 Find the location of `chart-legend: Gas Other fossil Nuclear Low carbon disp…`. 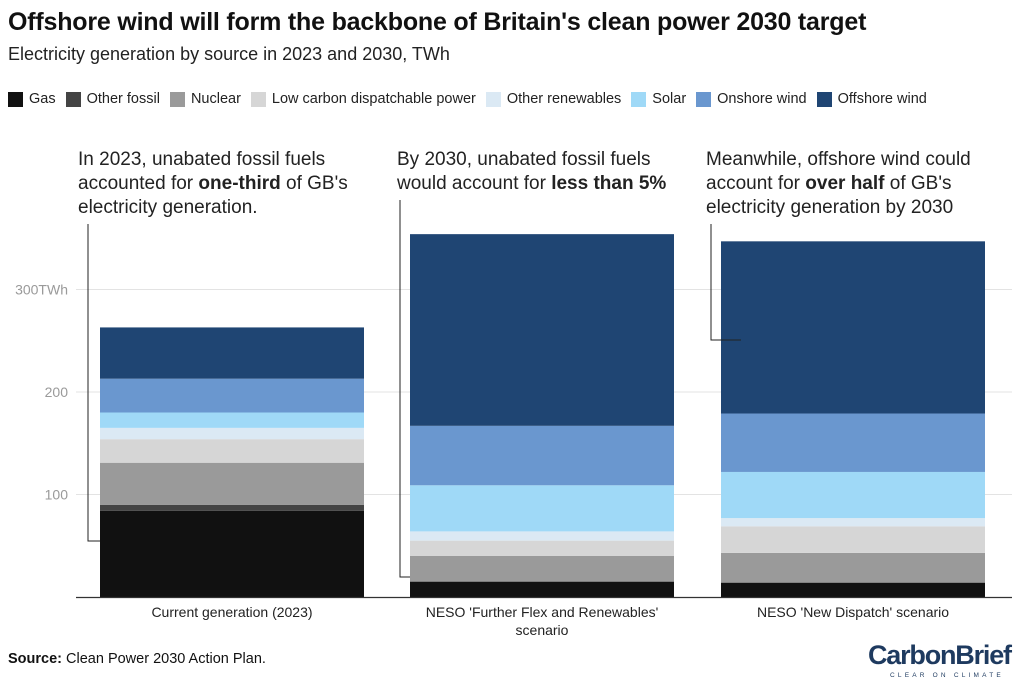

chart-legend: Gas Other fossil Nuclear Low carbon disp… is located at coordinates (472, 99).